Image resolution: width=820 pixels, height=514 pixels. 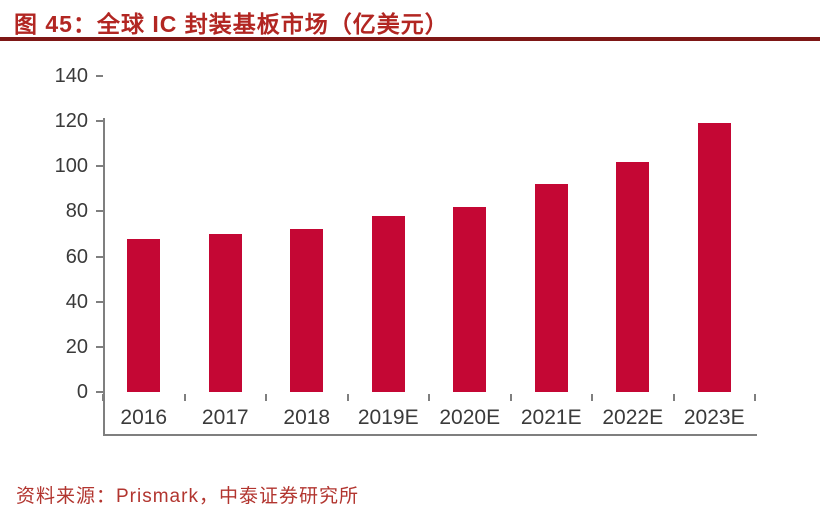 What do you see at coordinates (551, 417) in the screenshot?
I see `x-tick-label: 2021E` at bounding box center [551, 417].